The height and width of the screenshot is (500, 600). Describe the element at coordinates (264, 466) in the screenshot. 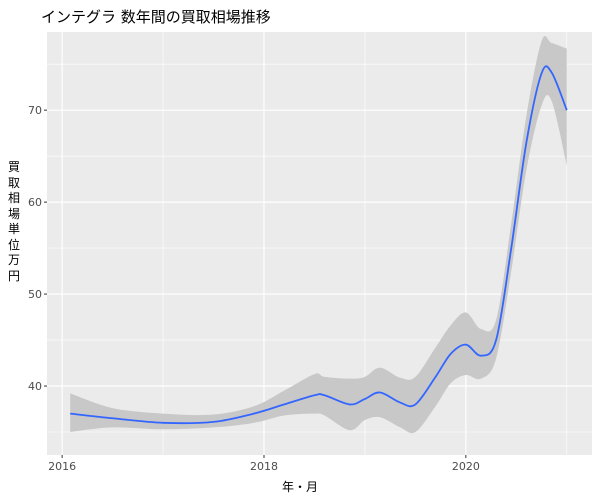

I see `x-tick-label: 2018` at that location.